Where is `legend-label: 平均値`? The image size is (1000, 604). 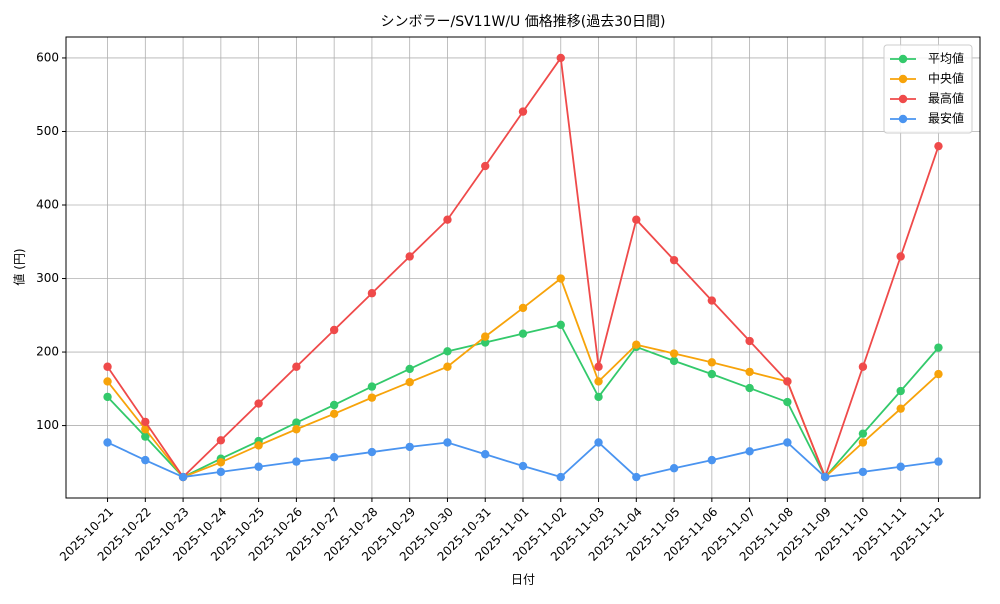
legend-label: 平均値 is located at coordinates (946, 58).